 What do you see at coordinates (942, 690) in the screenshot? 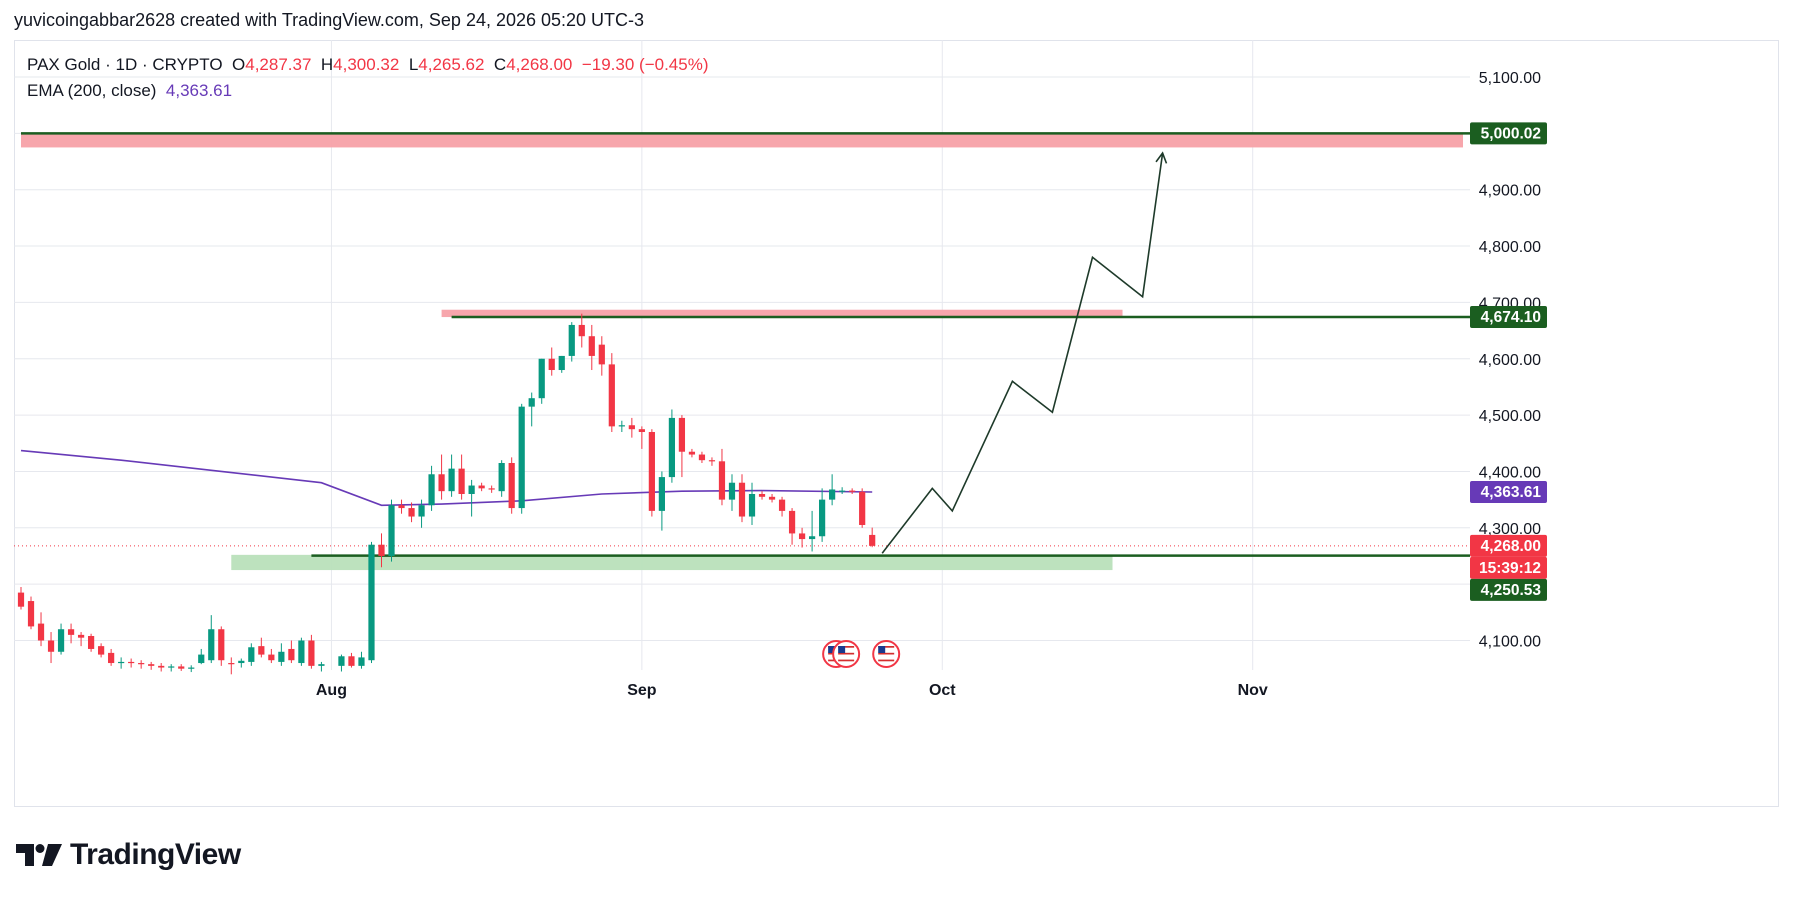
I see `time-tick-label: Oct` at bounding box center [942, 690].